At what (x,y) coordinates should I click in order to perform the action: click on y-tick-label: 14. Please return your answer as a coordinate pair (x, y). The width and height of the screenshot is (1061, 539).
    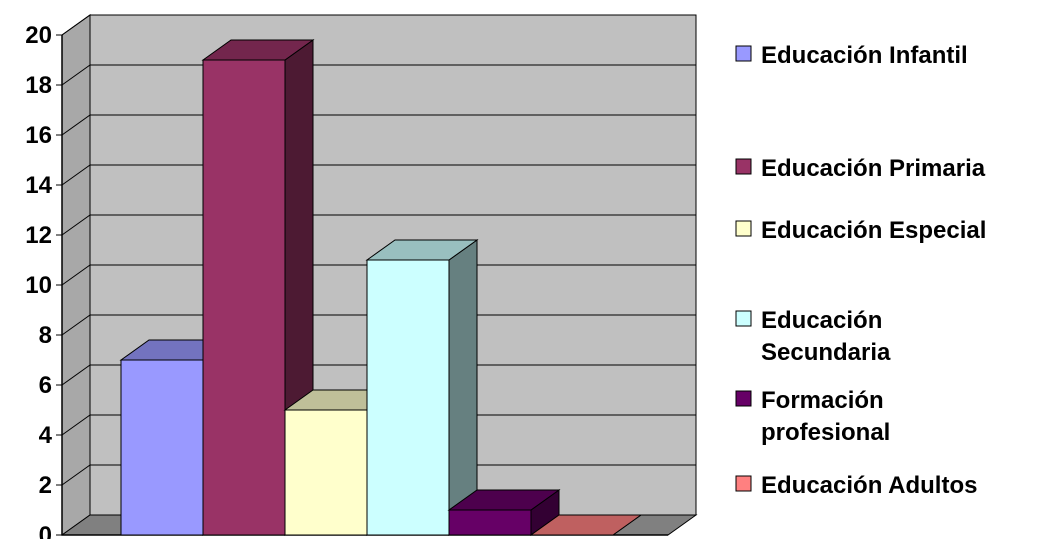
    Looking at the image, I should click on (38, 185).